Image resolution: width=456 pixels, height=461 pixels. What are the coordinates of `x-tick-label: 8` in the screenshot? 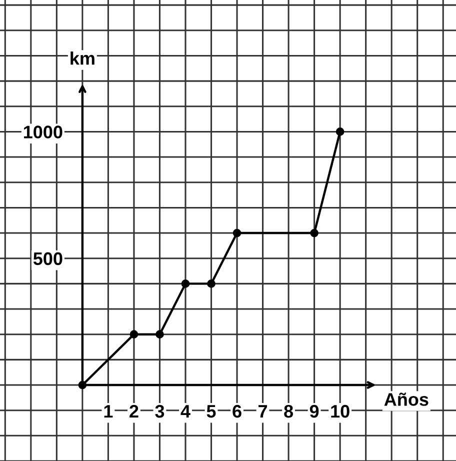 It's located at (289, 411).